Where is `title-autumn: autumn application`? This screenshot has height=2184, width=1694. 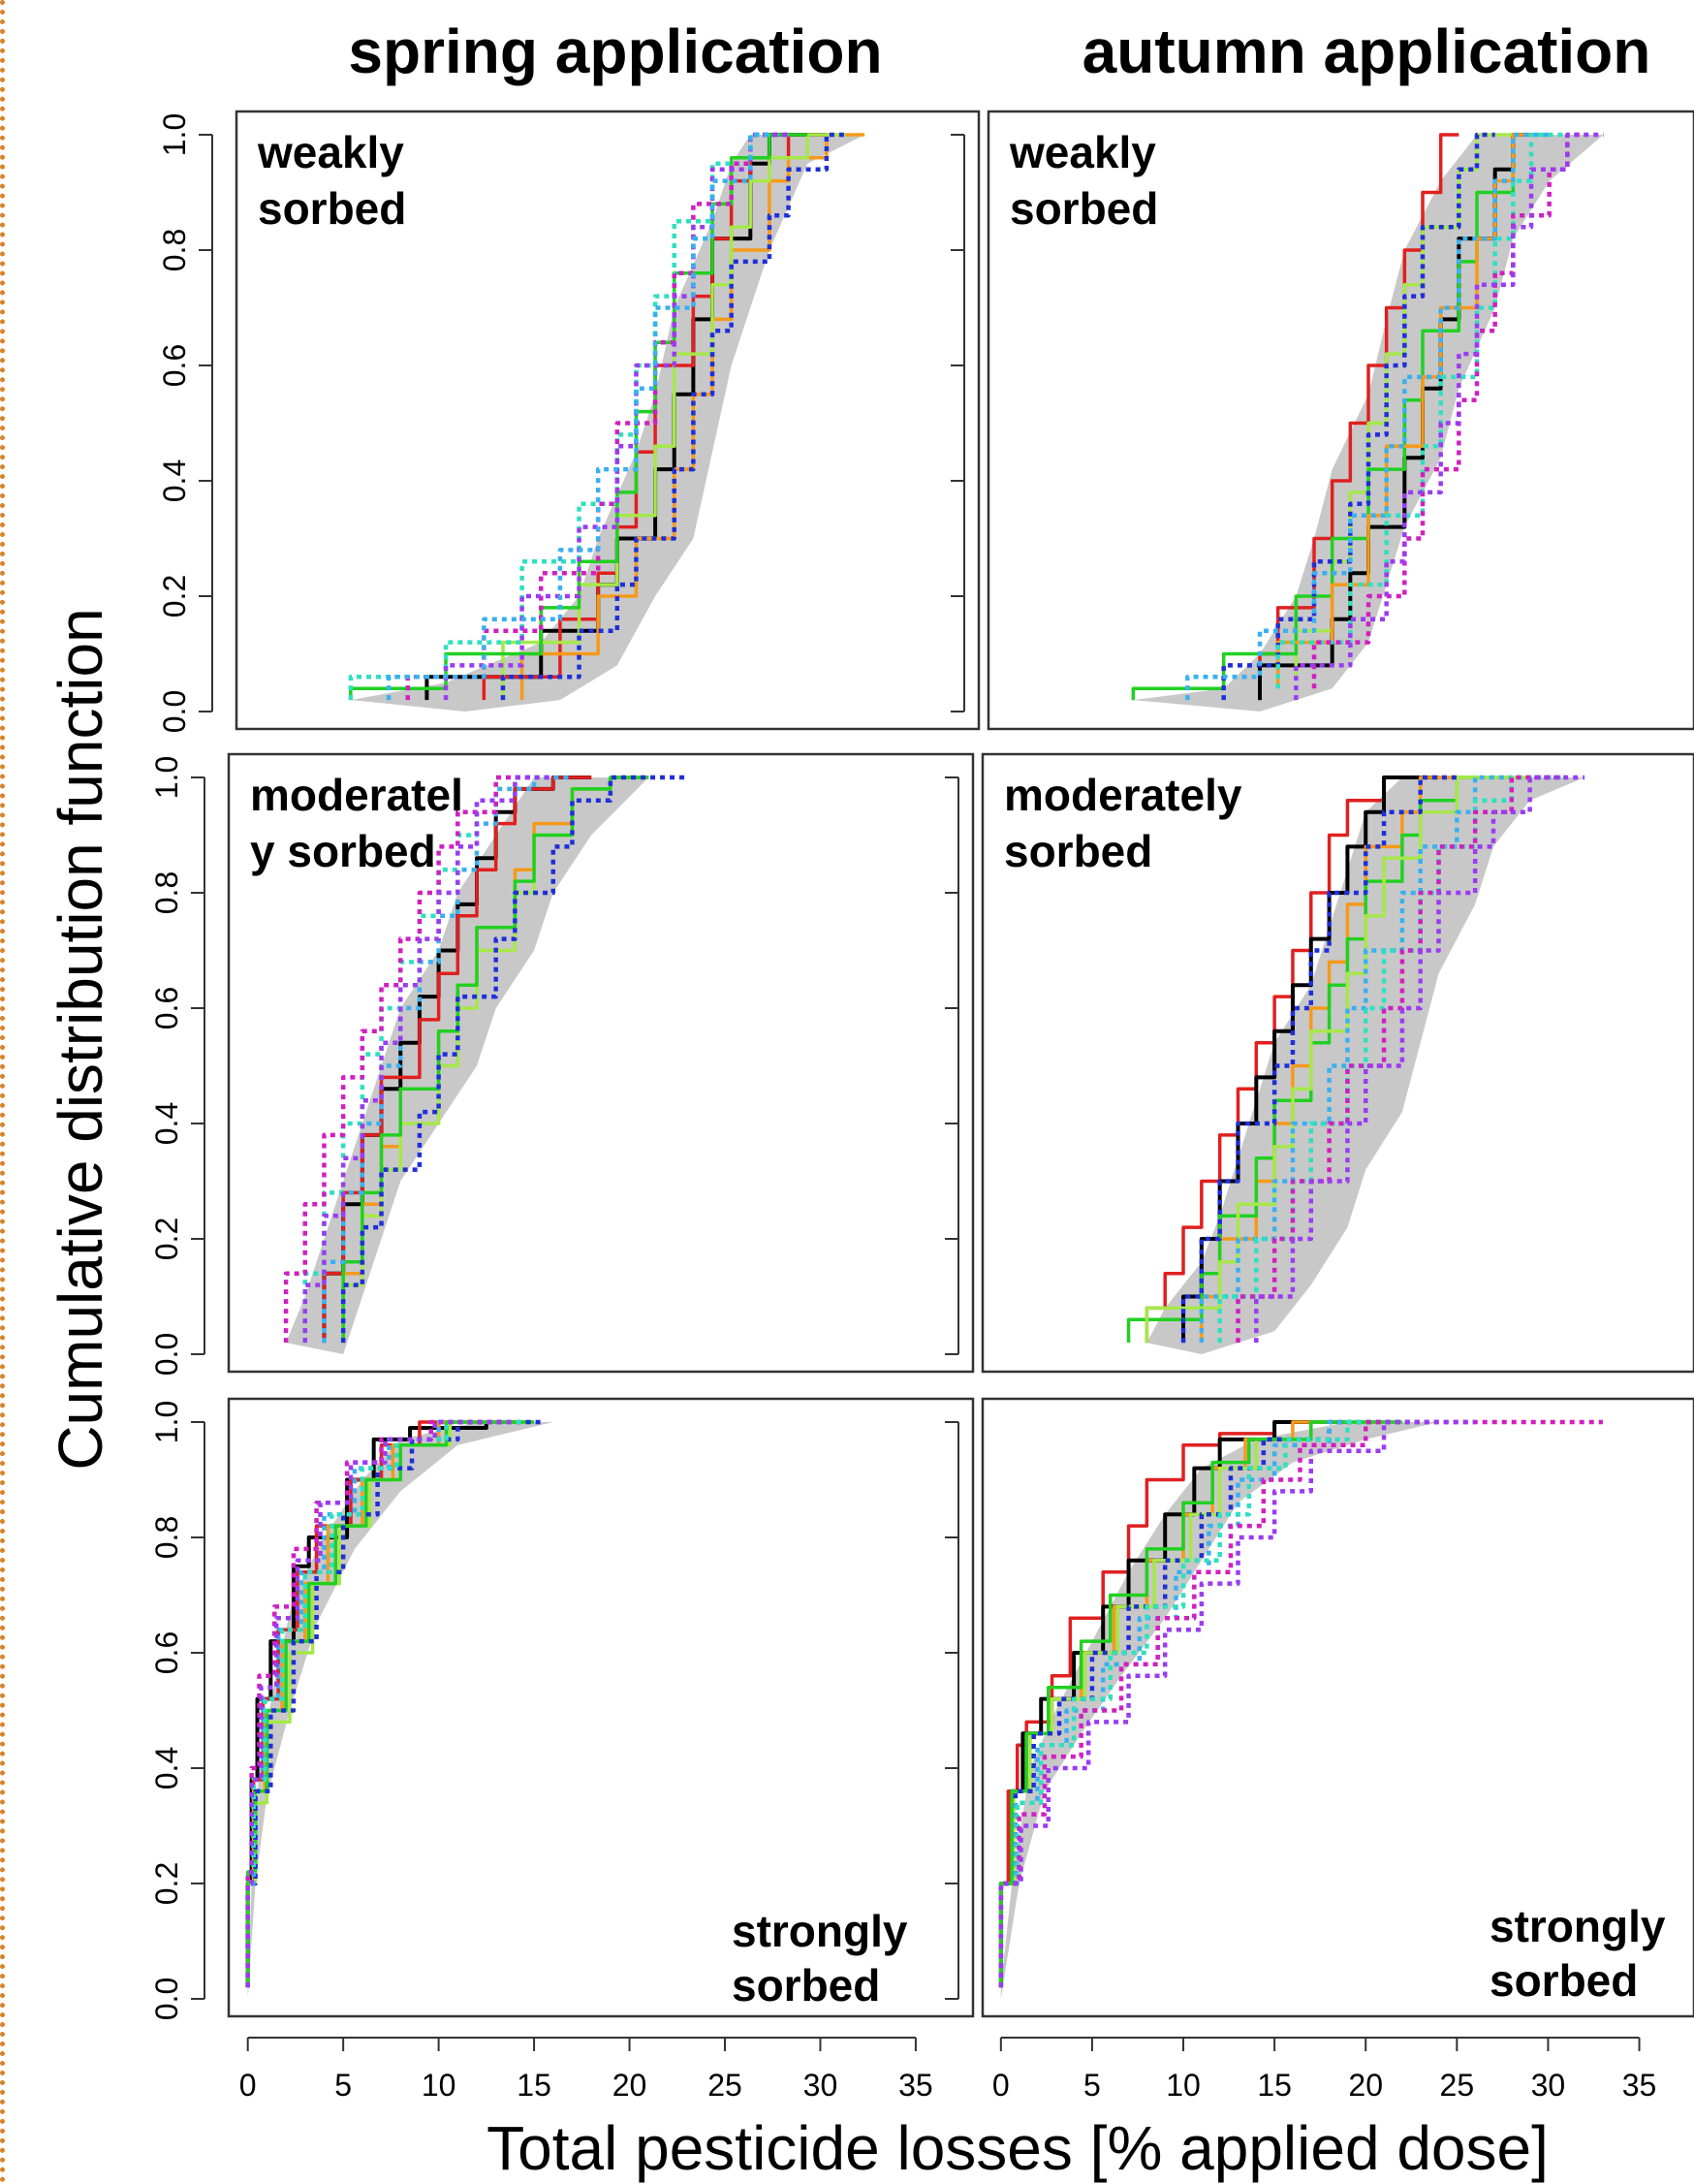 title-autumn: autumn application is located at coordinates (1366, 51).